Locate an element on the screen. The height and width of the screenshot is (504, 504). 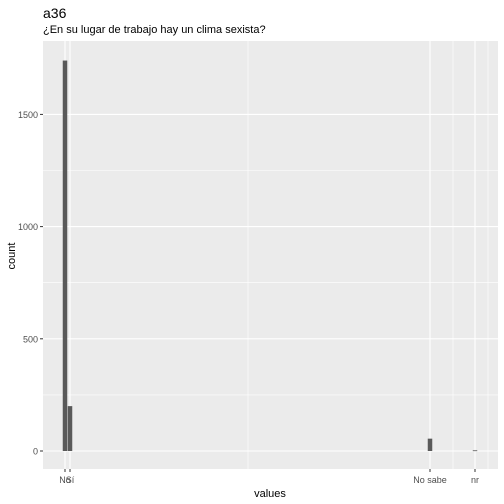
y-tick-label: 1500 is located at coordinates (28, 115).